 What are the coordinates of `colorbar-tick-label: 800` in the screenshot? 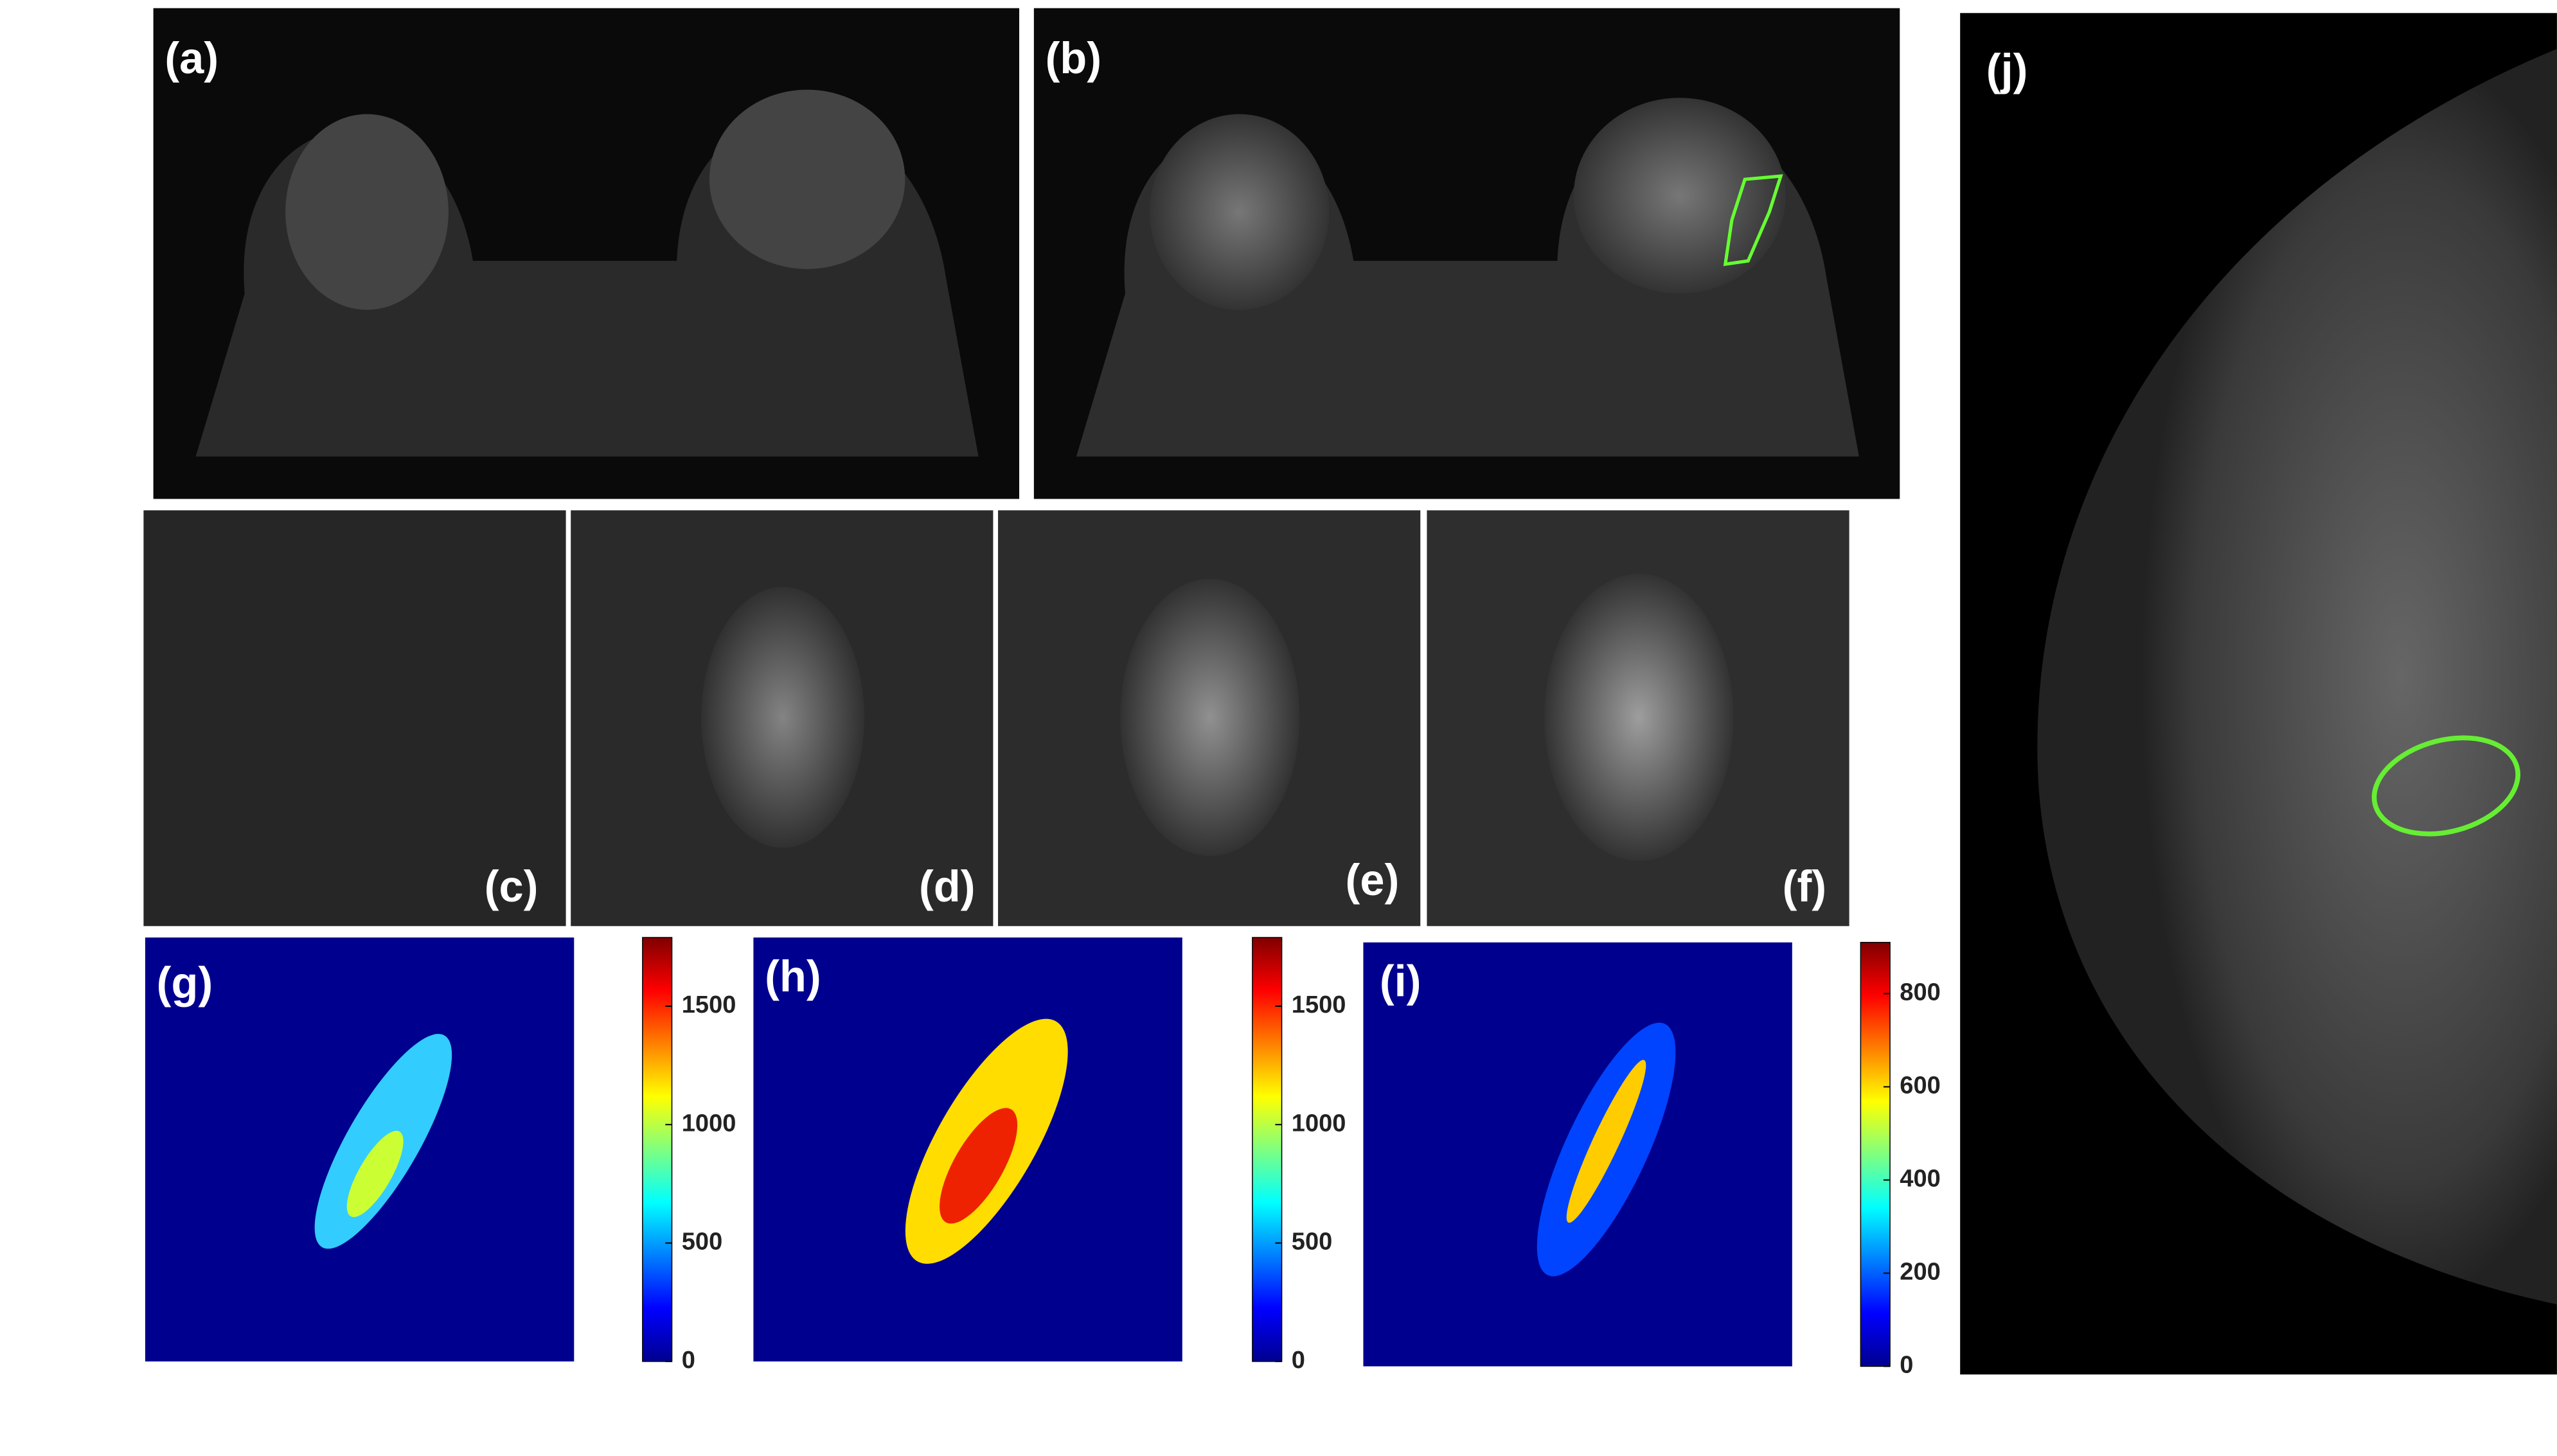 It's located at (1920, 992).